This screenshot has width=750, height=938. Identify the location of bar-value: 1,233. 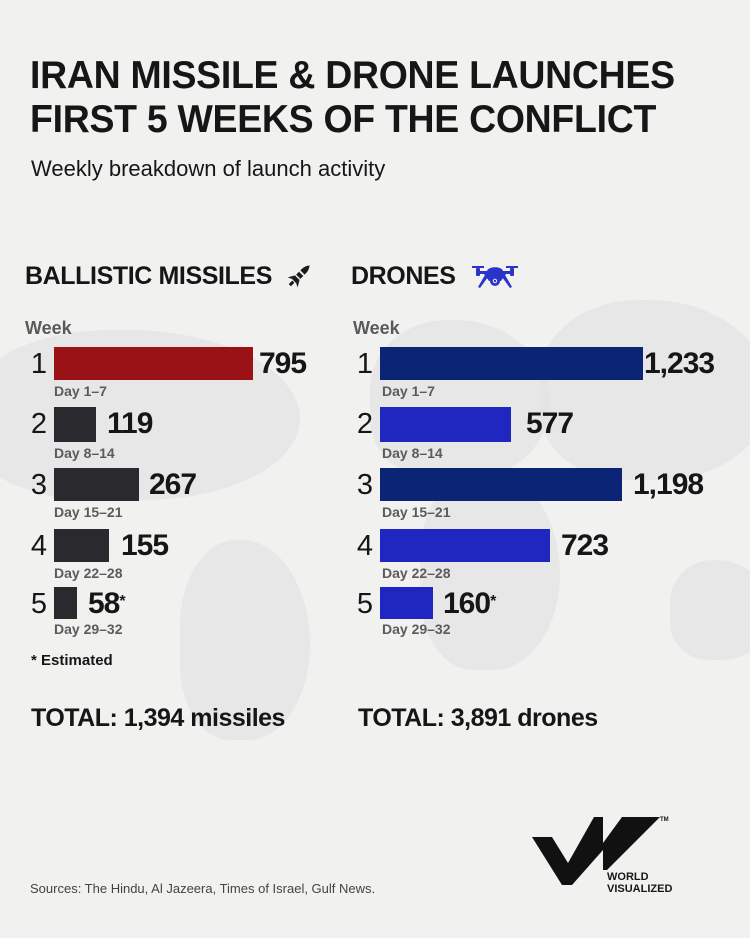
(679, 363).